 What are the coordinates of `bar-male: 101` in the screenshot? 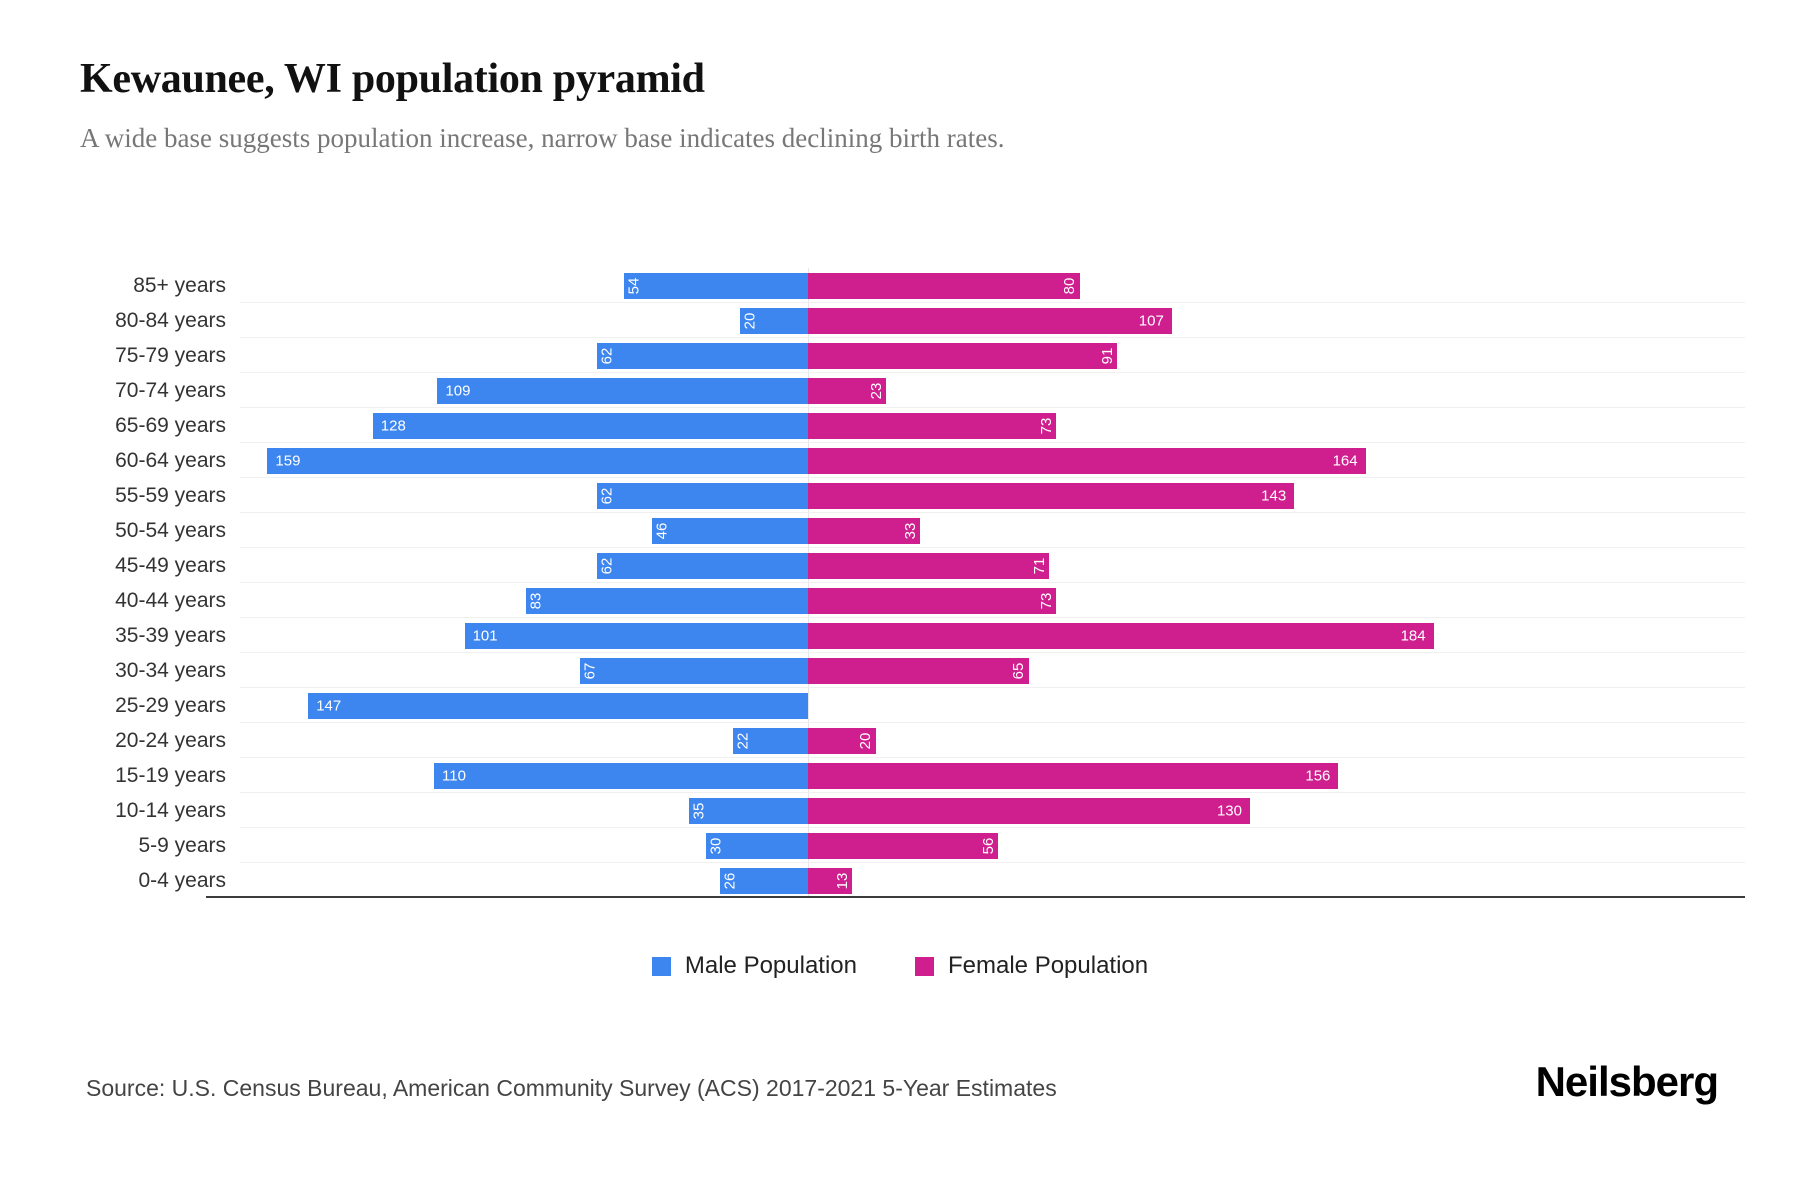 It's located at (636, 635).